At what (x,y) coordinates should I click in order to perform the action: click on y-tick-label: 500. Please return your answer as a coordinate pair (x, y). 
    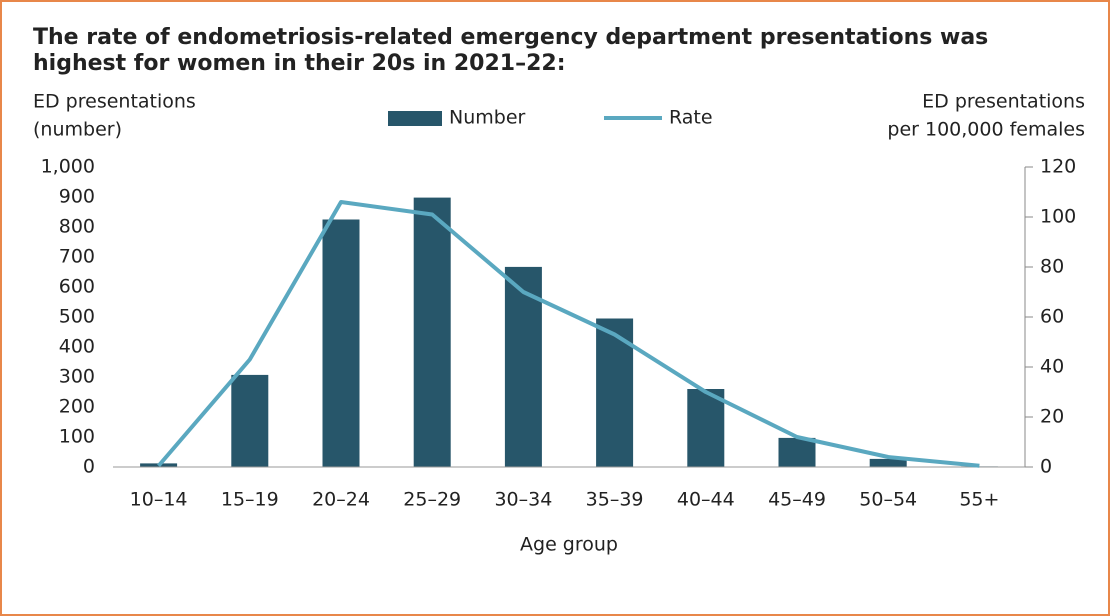
    Looking at the image, I should click on (77, 317).